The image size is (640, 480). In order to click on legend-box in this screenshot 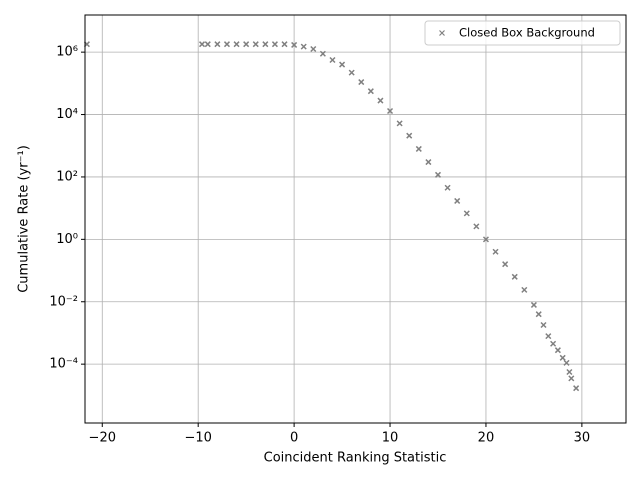, I will do `click(522, 33)`.